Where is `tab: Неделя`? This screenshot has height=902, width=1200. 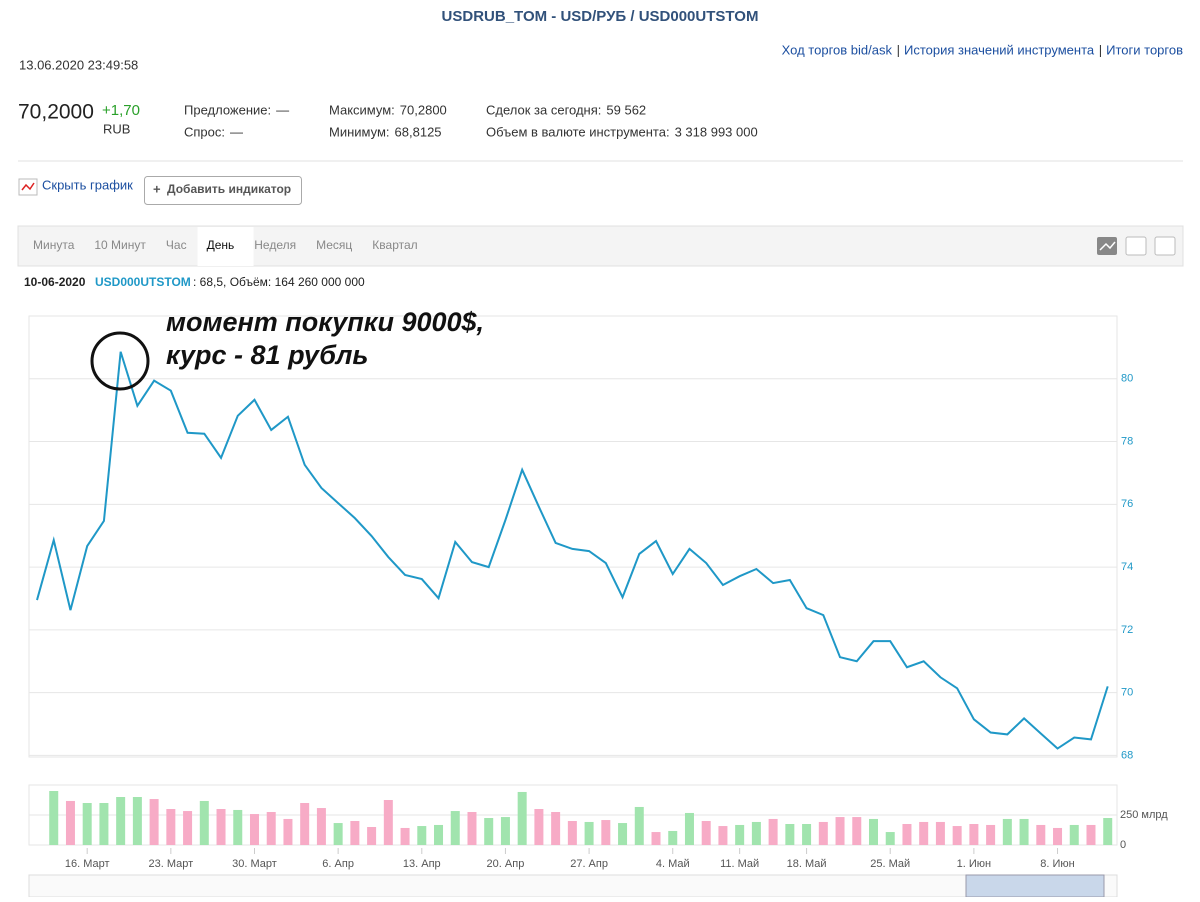 tab: Неделя is located at coordinates (275, 245).